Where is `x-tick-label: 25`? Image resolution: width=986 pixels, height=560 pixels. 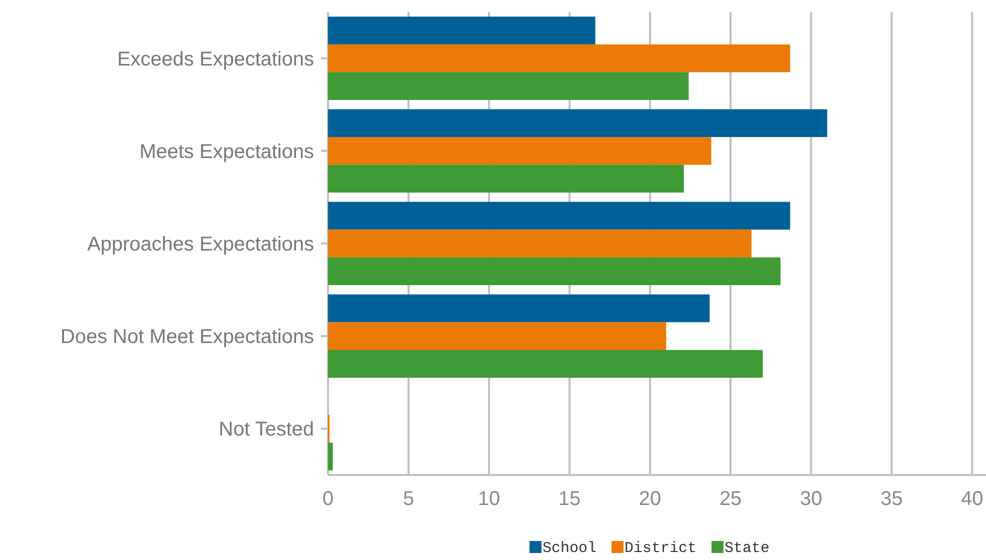 x-tick-label: 25 is located at coordinates (730, 499).